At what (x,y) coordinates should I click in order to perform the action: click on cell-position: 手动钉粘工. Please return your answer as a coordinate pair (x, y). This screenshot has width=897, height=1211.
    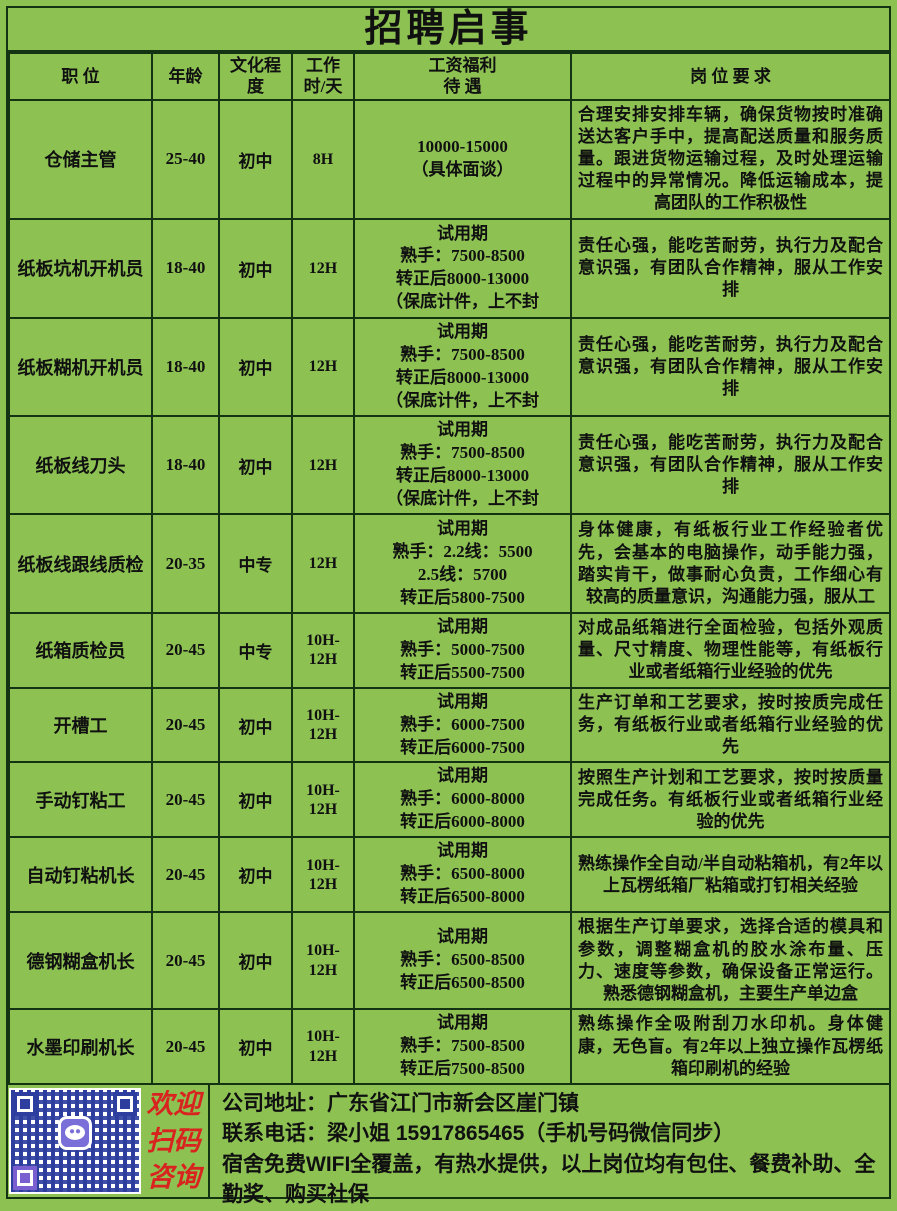
    Looking at the image, I should click on (80, 800).